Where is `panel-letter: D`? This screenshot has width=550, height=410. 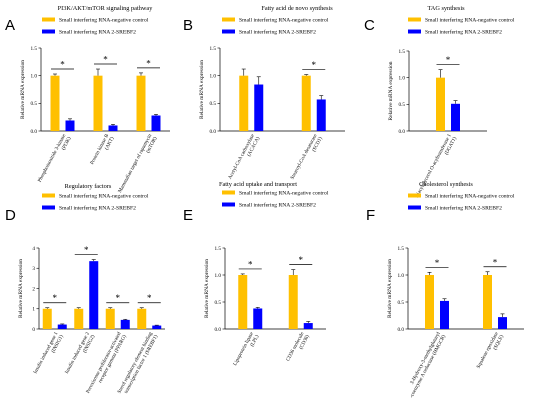 panel-letter: D is located at coordinates (10, 215).